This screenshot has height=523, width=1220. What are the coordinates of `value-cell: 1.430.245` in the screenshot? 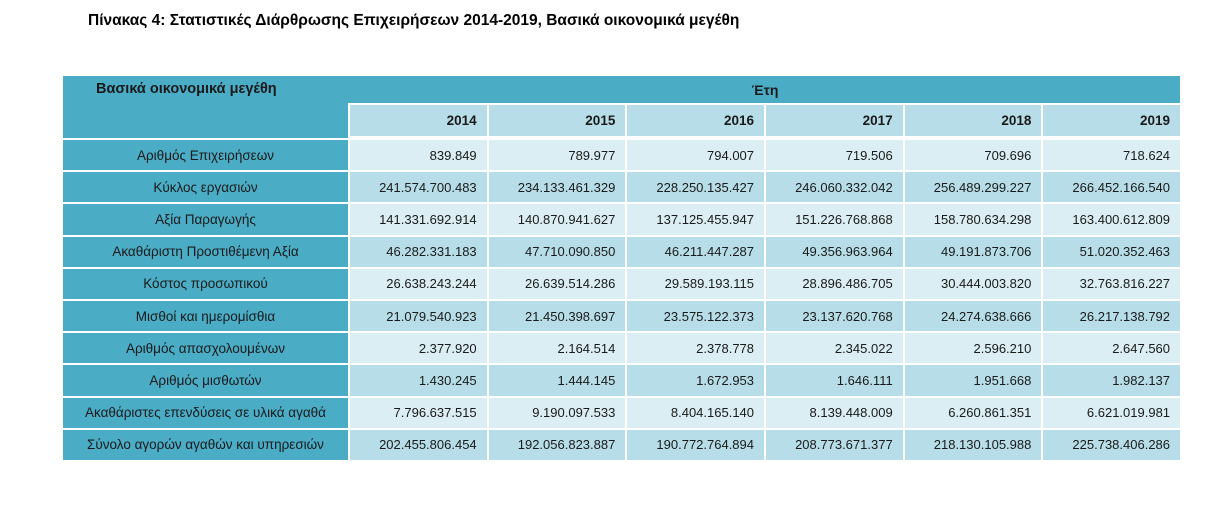 It's located at (418, 380).